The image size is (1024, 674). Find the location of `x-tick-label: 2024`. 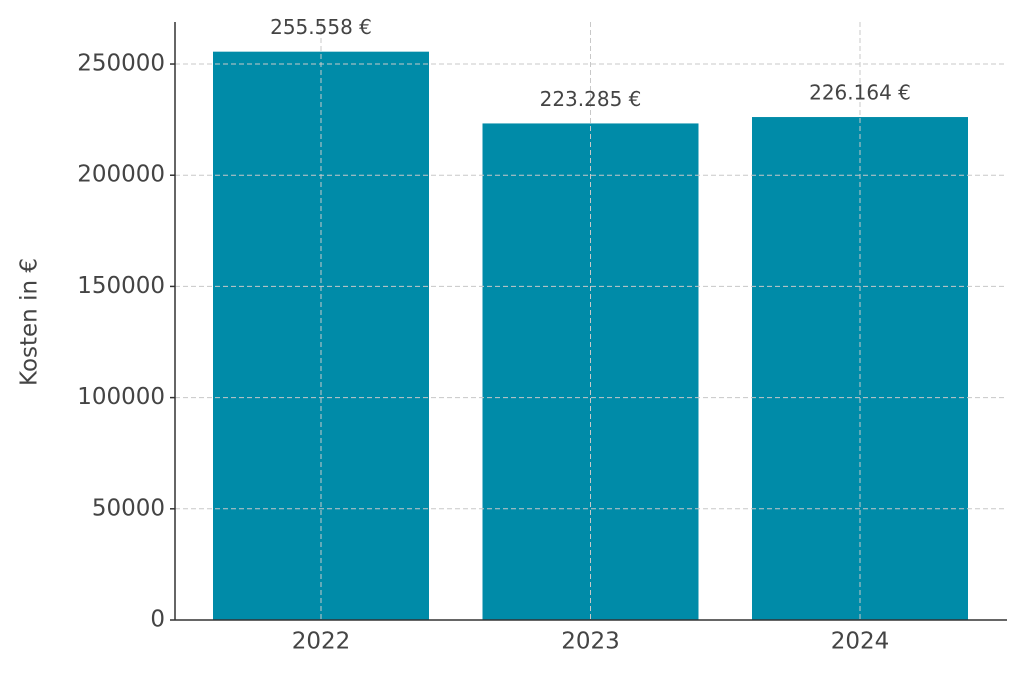

x-tick-label: 2024 is located at coordinates (860, 642).